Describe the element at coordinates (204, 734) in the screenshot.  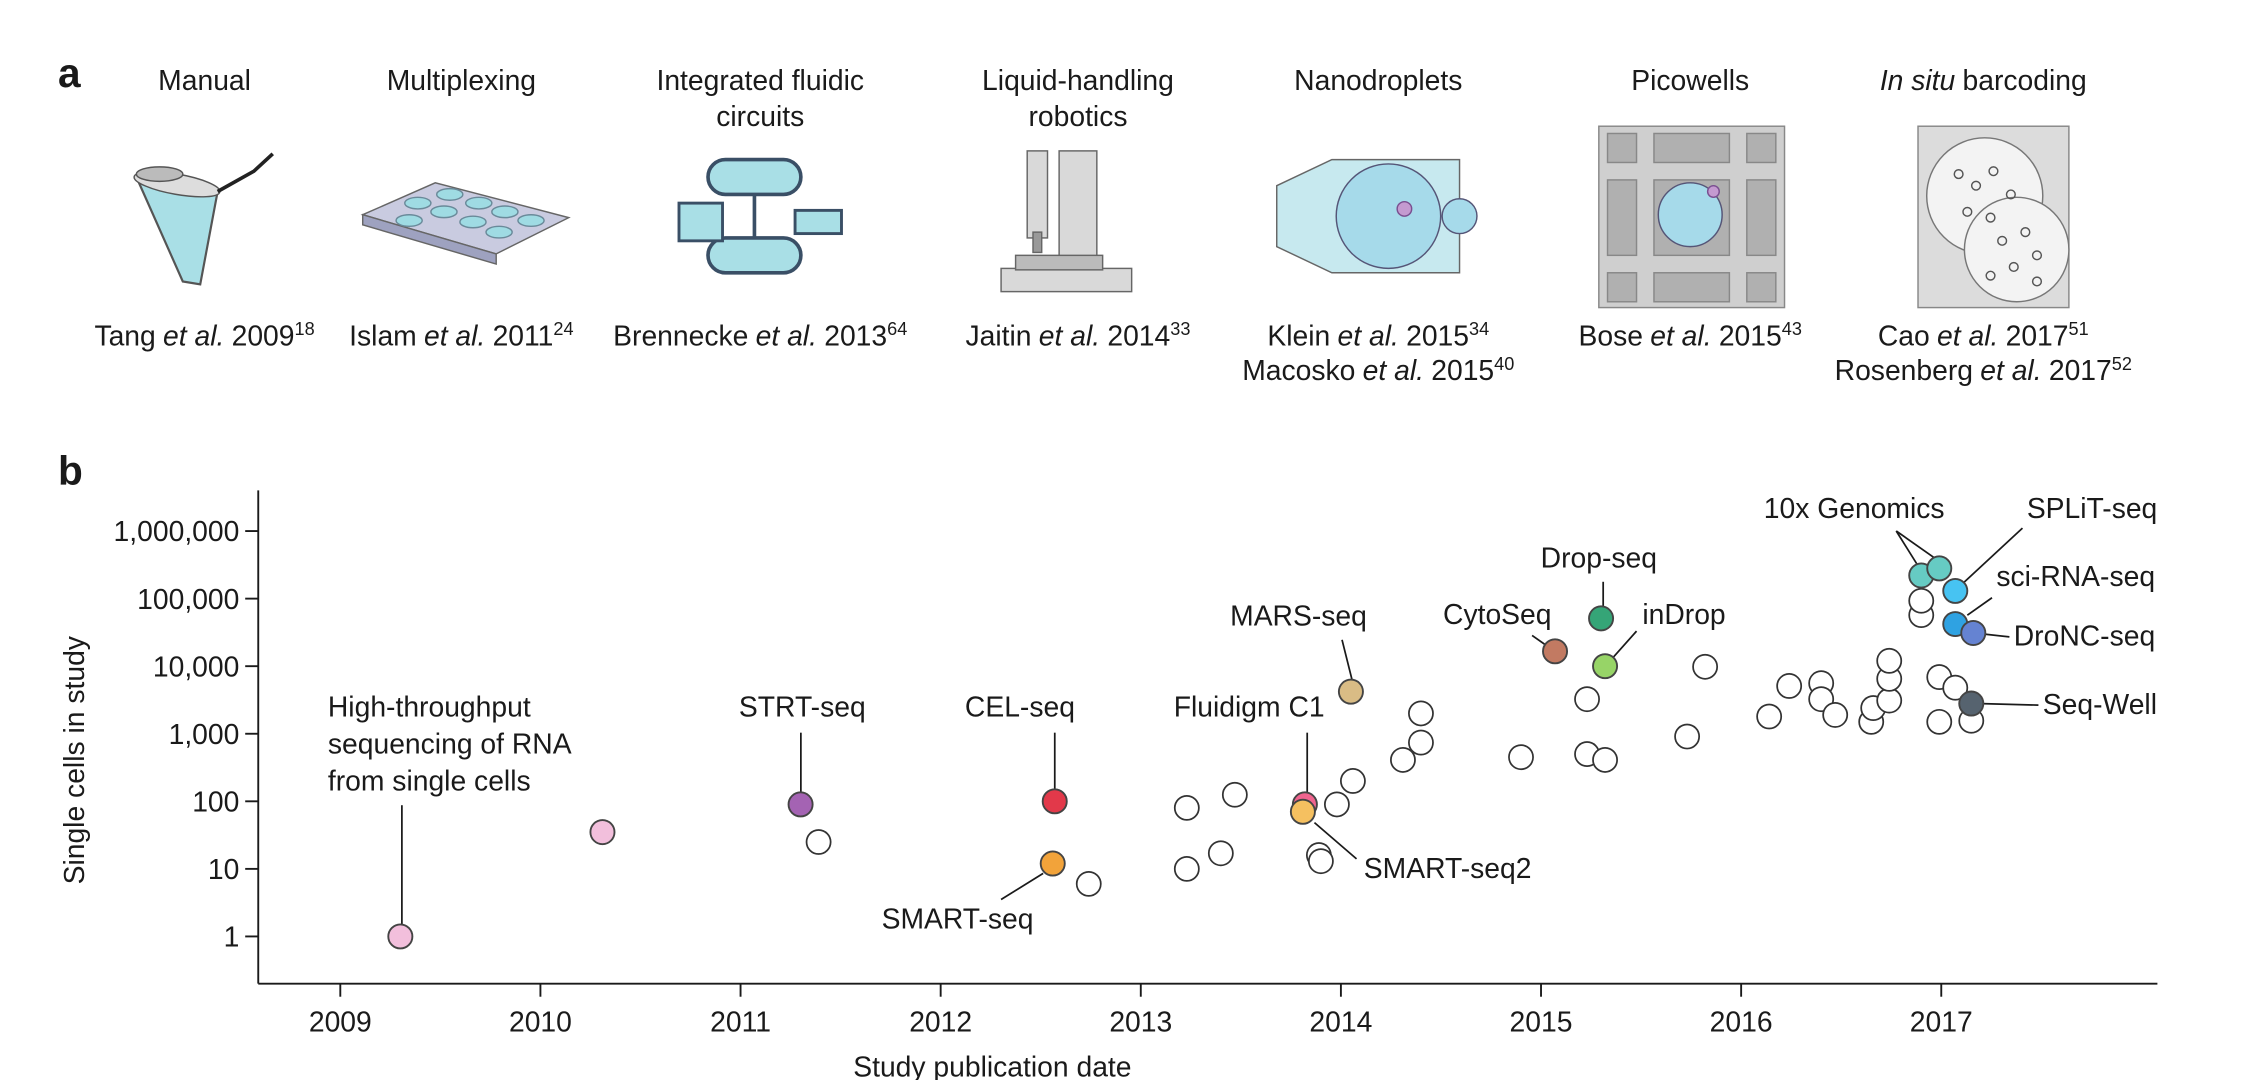
I see `y-tick-label: 1,000` at that location.